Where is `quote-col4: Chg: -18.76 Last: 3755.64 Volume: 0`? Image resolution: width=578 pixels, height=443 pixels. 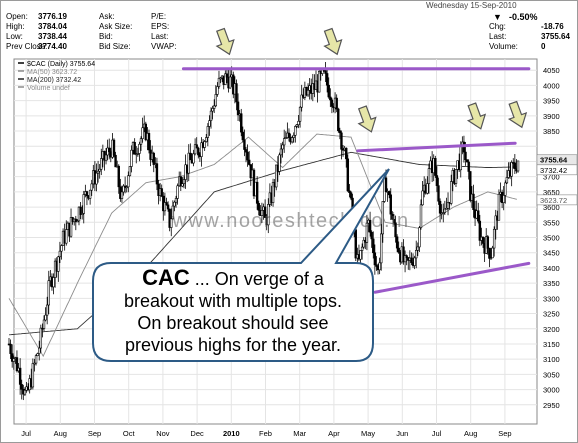 quote-col4: Chg: -18.76 Last: 3755.64 Volume: 0 is located at coordinates (533, 38).